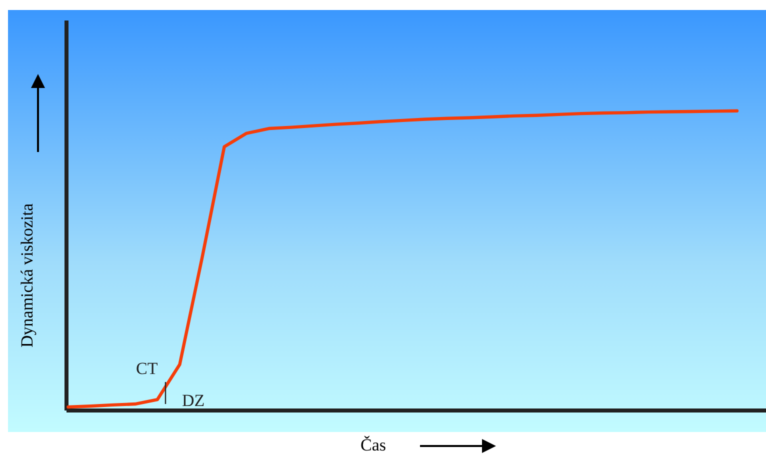 This screenshot has width=766, height=455. Describe the element at coordinates (147, 368) in the screenshot. I see `annotation: CT` at that location.